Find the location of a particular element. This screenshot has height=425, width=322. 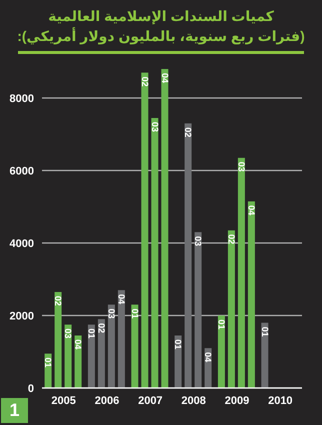

series-label: 01 is located at coordinates (48, 363).